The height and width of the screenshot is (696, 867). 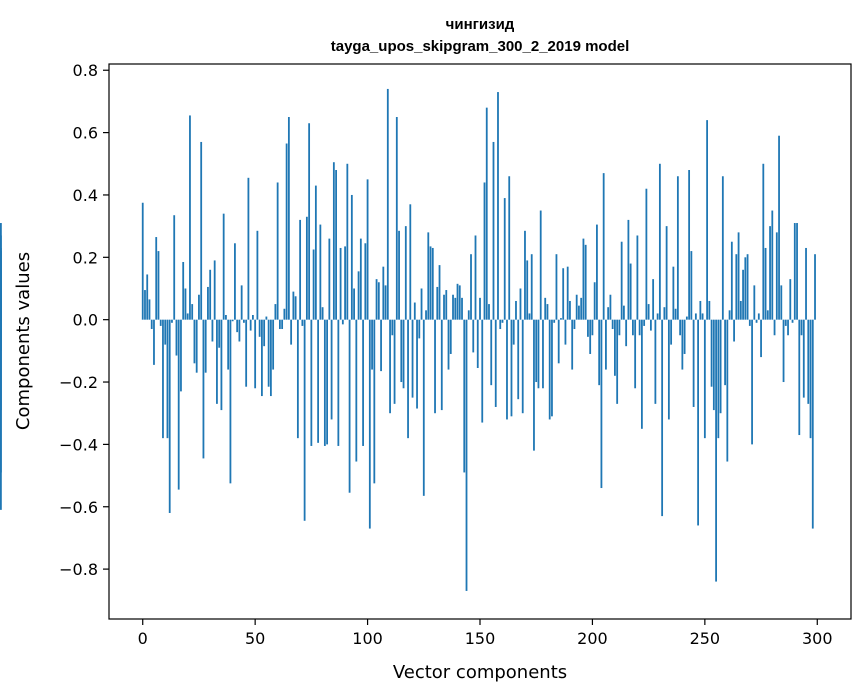 What do you see at coordinates (705, 638) in the screenshot?
I see `x-tick-label: 250` at bounding box center [705, 638].